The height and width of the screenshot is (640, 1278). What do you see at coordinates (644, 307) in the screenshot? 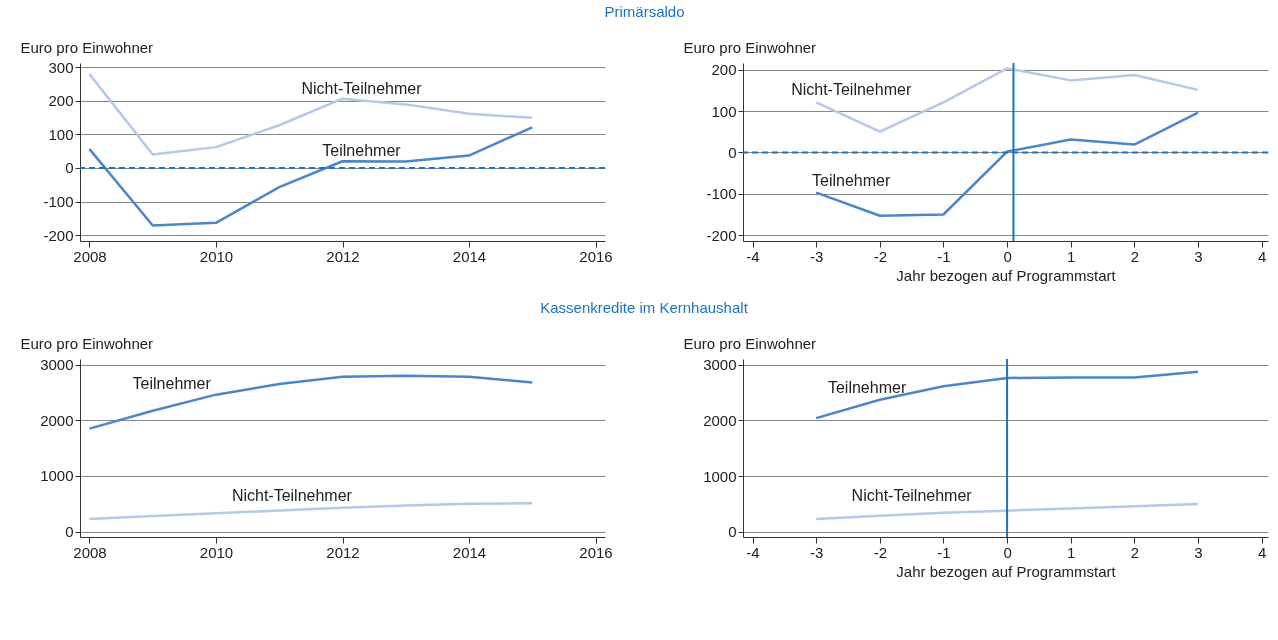
I see `text: Kassenkredite im Kernhaushalt` at bounding box center [644, 307].